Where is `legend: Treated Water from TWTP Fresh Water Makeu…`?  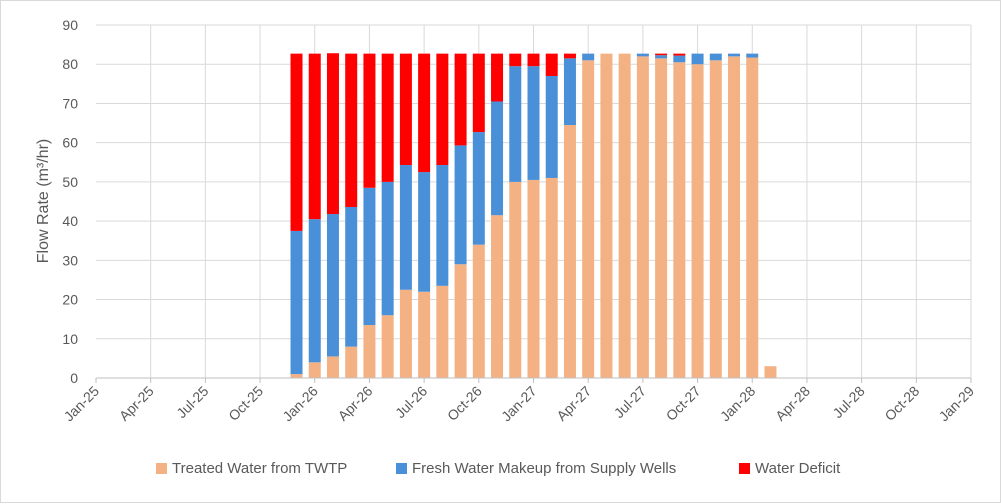 legend: Treated Water from TWTP Fresh Water Makeu… is located at coordinates (498, 468).